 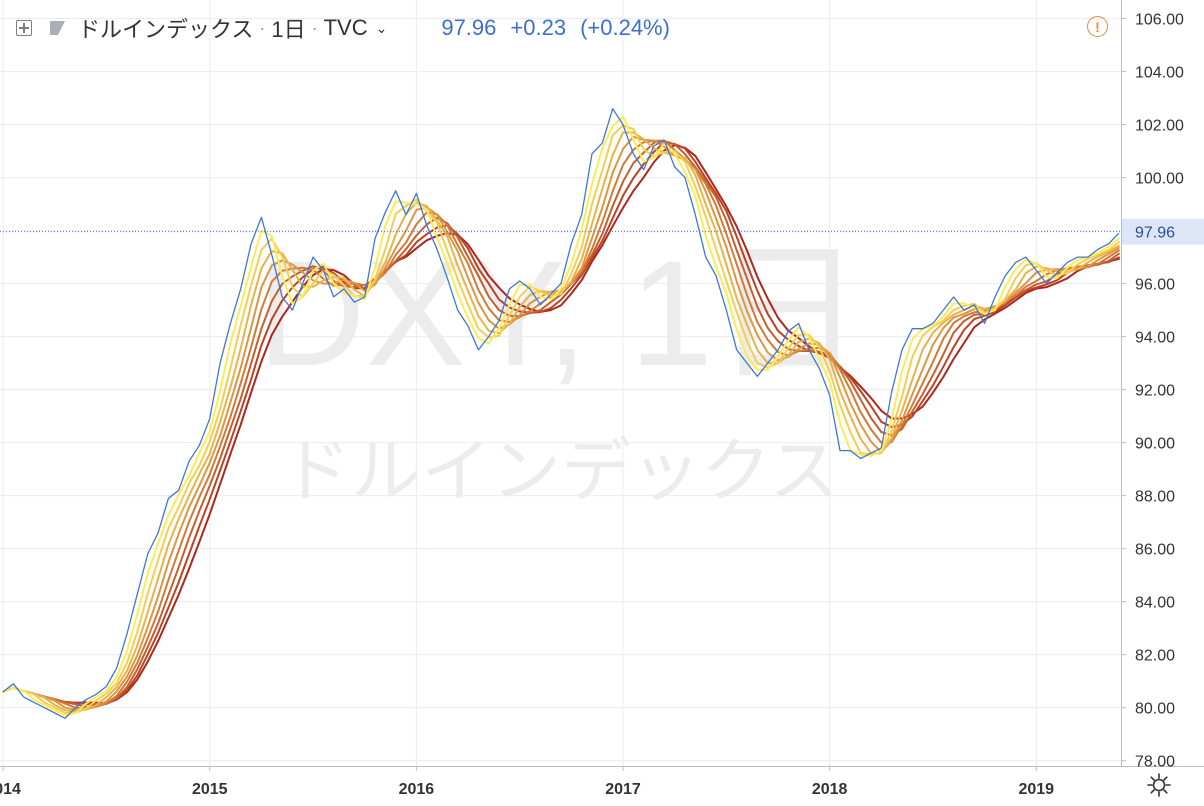 What do you see at coordinates (1159, 785) in the screenshot?
I see `settings-gear-icon` at bounding box center [1159, 785].